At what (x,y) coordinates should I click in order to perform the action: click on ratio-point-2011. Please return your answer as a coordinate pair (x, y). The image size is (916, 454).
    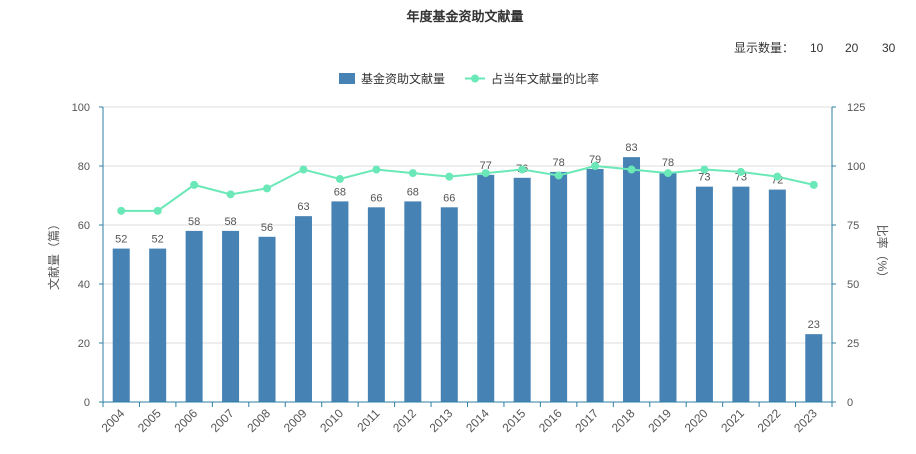
    Looking at the image, I should click on (376, 169).